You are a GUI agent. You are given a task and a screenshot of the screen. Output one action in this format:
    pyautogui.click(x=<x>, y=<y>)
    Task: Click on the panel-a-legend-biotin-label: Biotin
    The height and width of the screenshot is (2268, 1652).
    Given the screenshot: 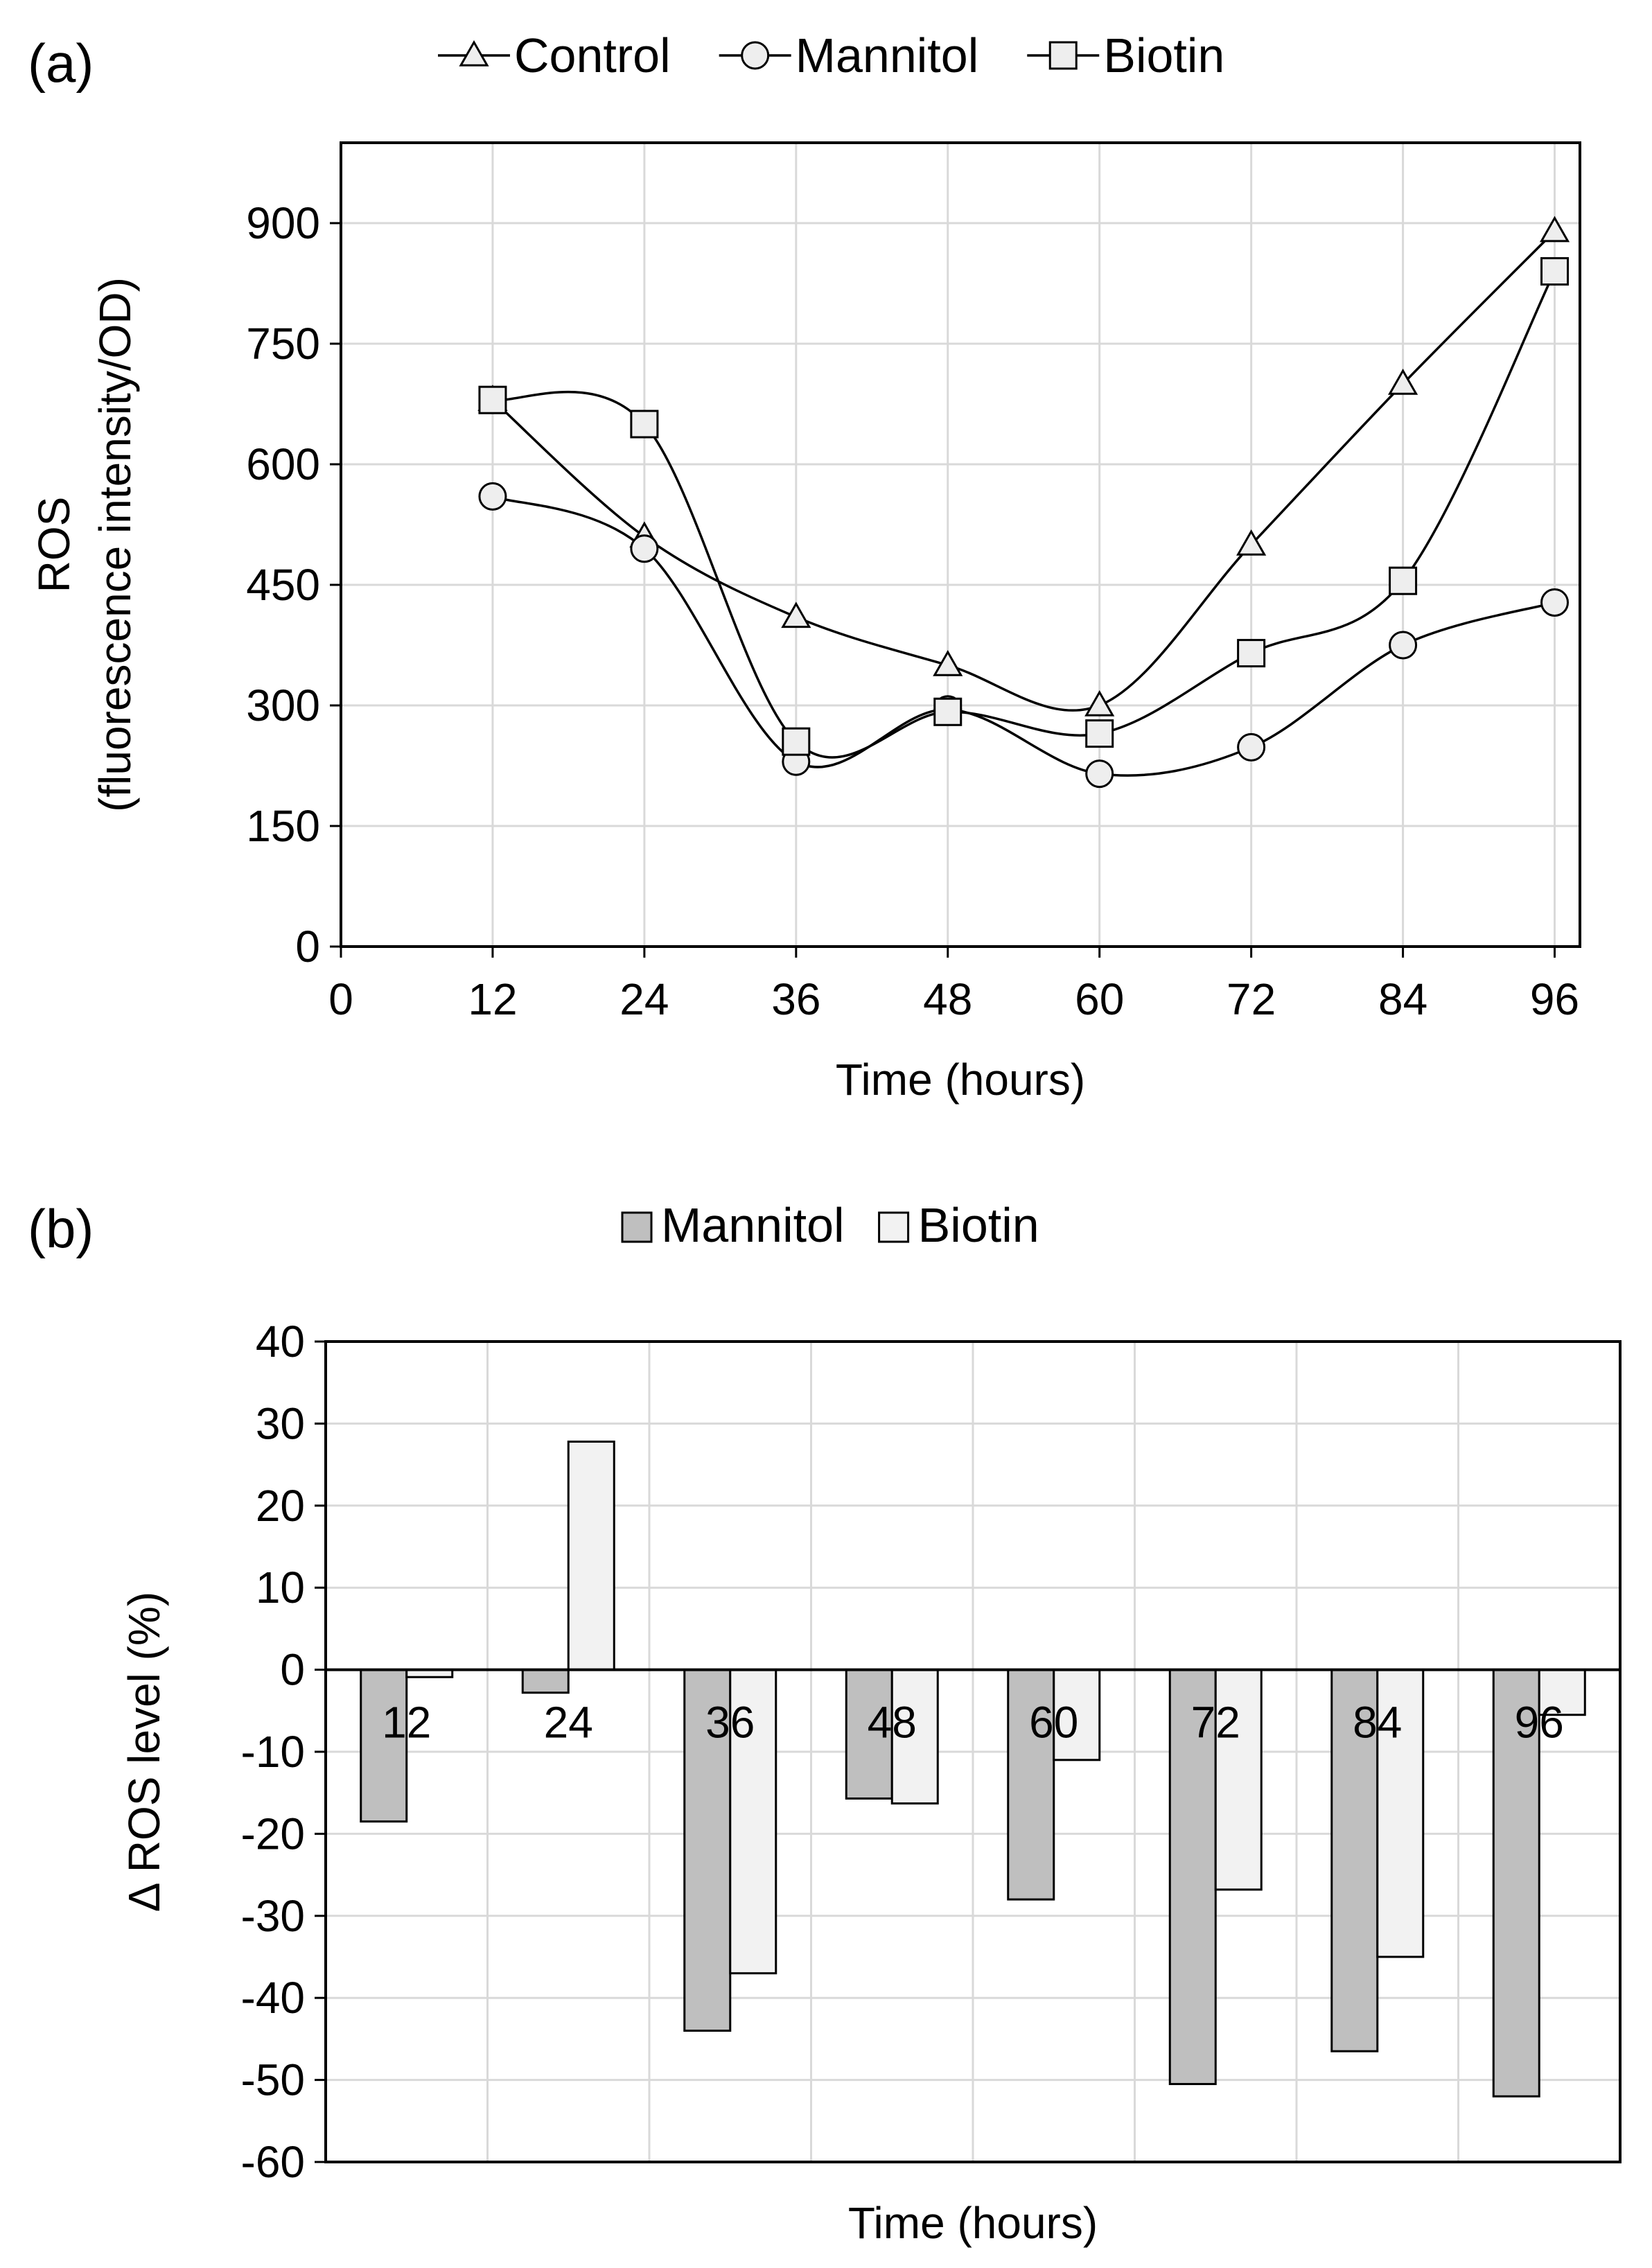 What is the action you would take?
    pyautogui.click(x=1163, y=55)
    